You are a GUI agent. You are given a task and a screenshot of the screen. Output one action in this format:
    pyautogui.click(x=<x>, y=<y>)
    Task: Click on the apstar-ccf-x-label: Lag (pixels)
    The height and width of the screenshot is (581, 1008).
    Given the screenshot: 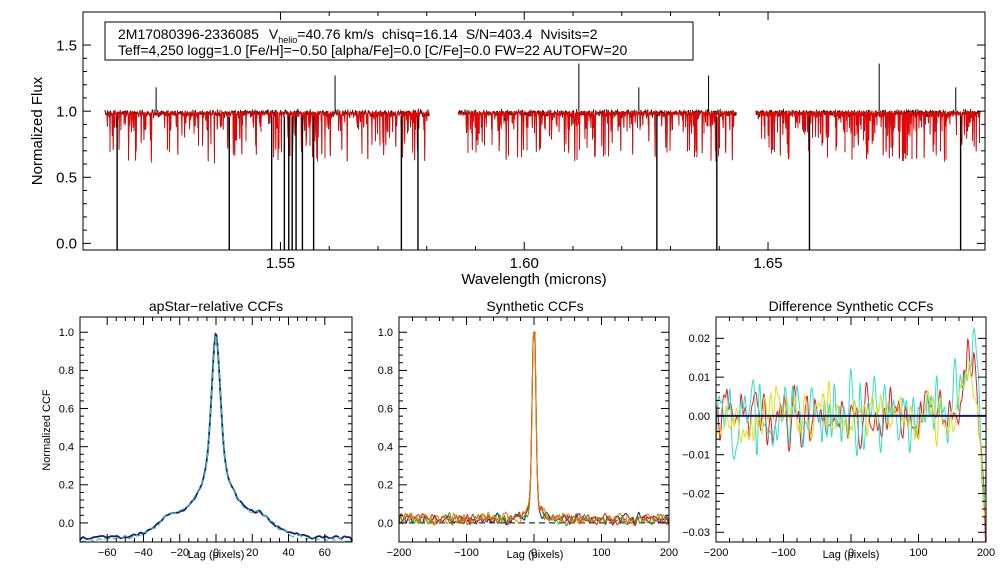 What is the action you would take?
    pyautogui.click(x=216, y=555)
    